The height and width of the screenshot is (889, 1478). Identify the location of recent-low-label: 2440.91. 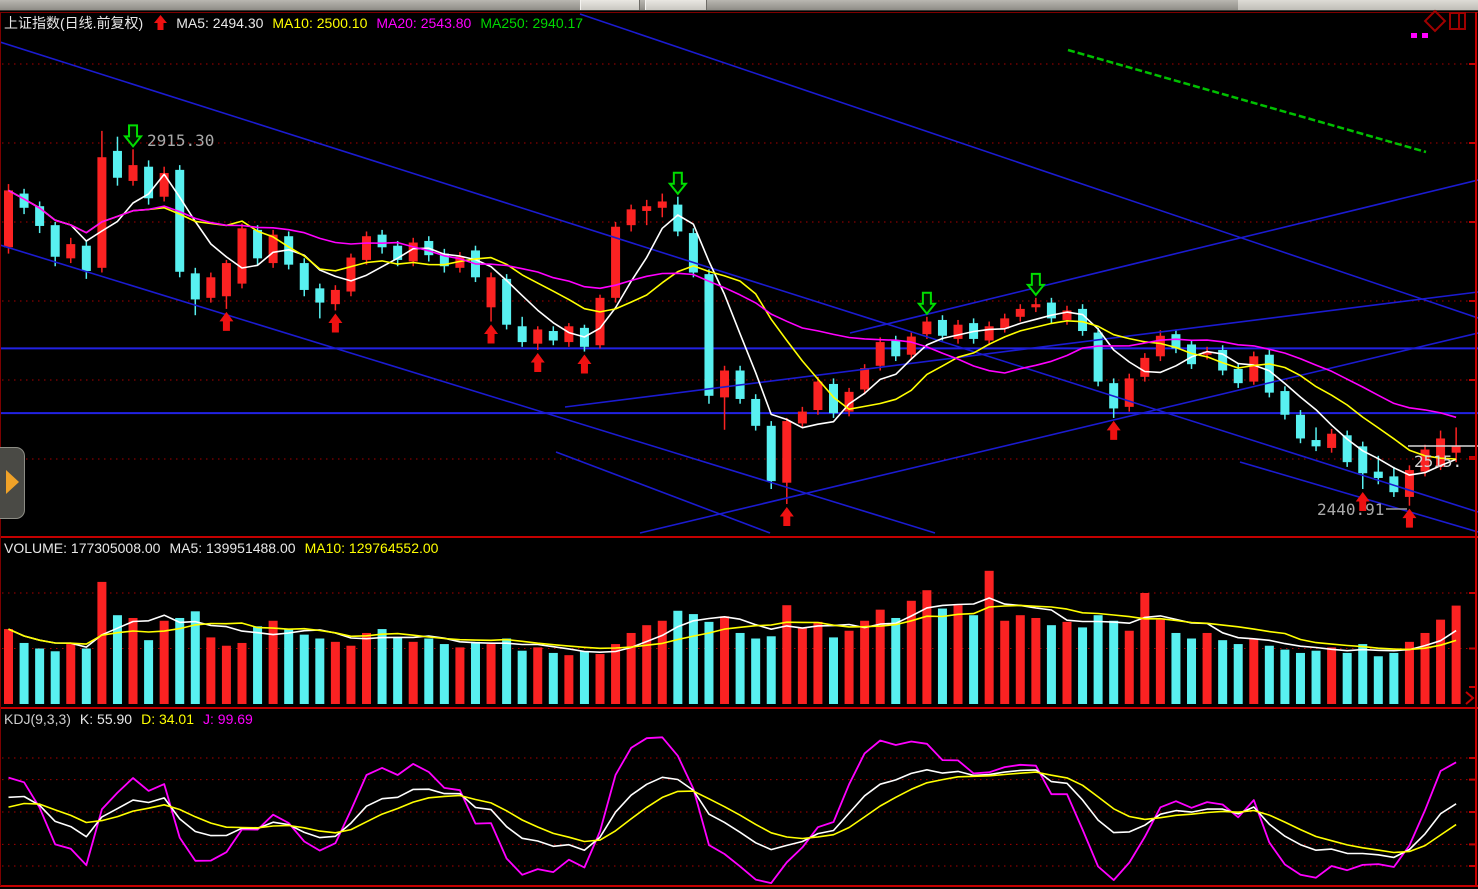
(1351, 509).